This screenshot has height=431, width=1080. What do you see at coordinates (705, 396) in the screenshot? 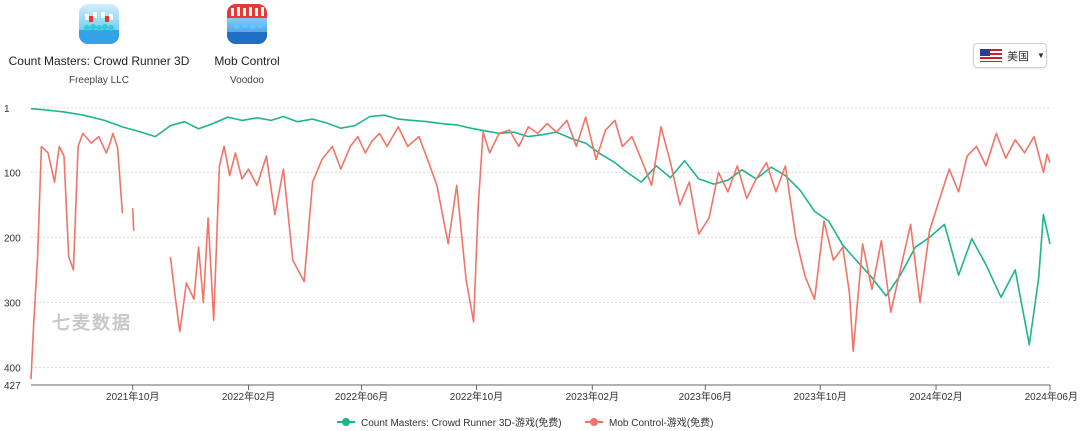
I see `x-tick-label: 2023年06月` at bounding box center [705, 396].